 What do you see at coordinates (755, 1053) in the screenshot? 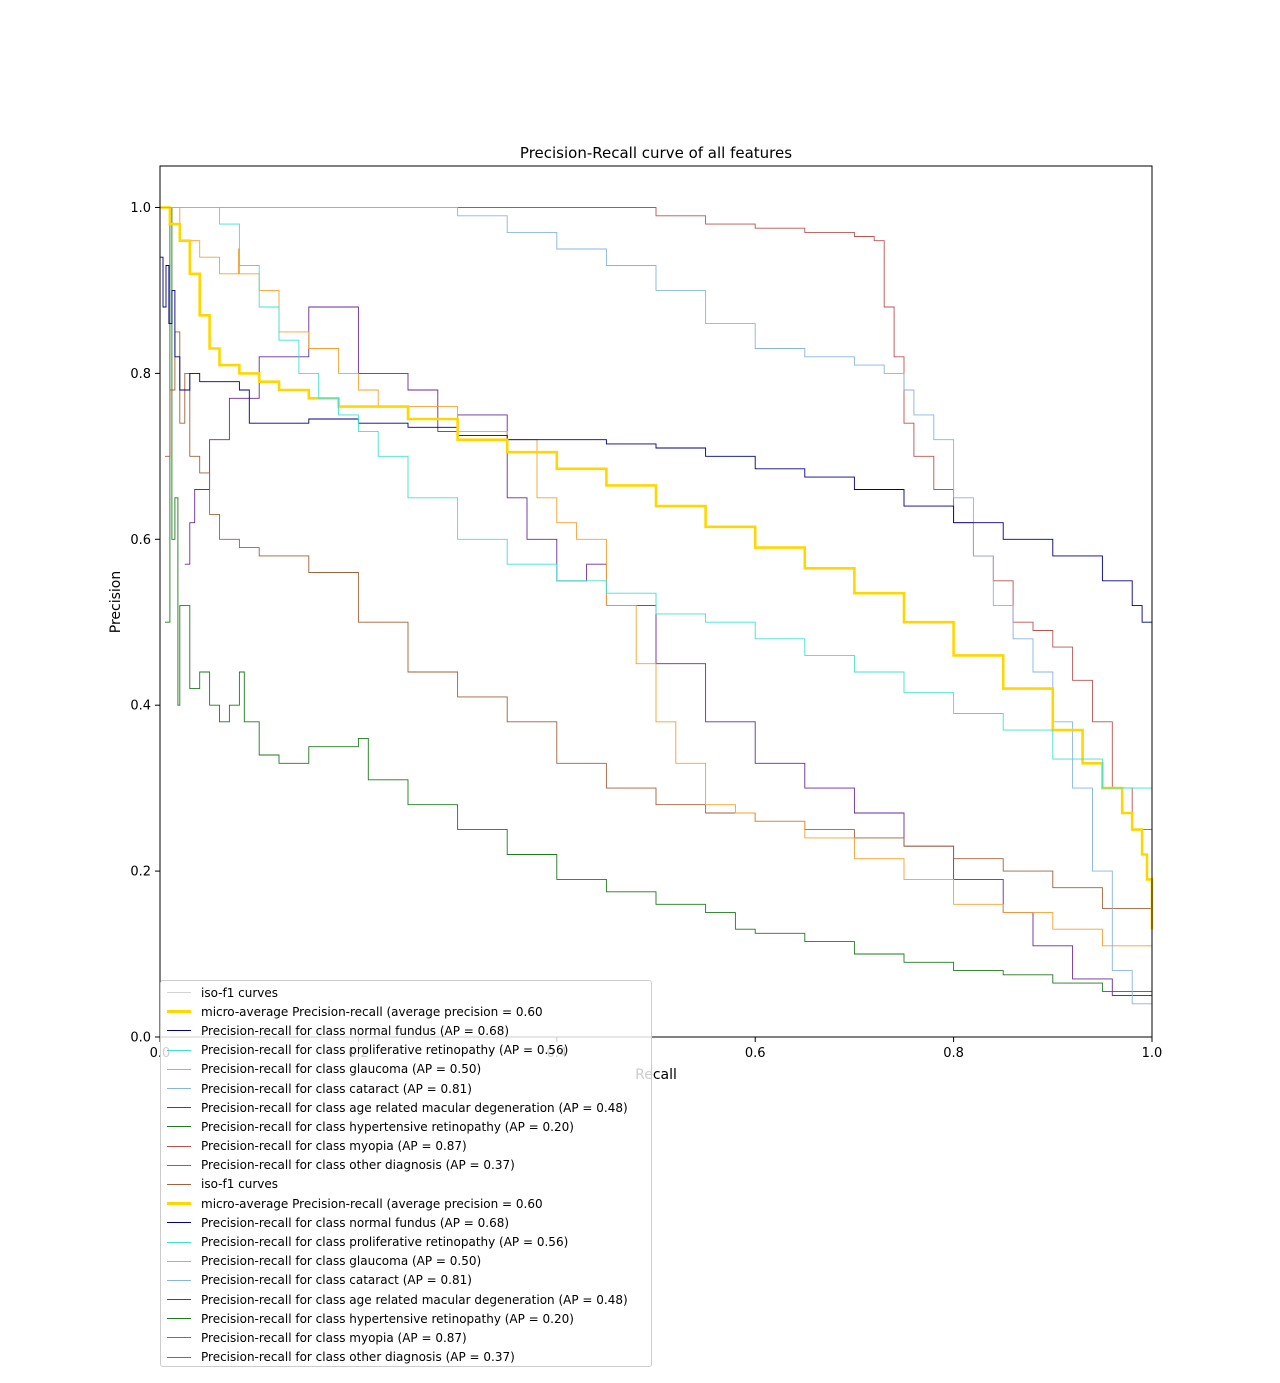
I see `x-tick-label: 0.6` at bounding box center [755, 1053].